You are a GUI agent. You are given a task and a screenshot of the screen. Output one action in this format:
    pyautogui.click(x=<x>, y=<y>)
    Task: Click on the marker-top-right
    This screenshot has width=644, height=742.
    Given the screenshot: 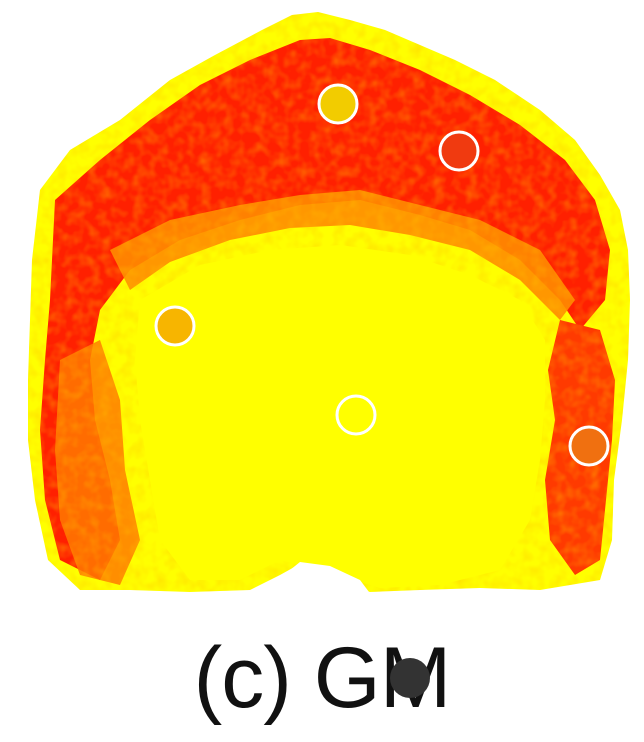 What is the action you would take?
    pyautogui.click(x=459, y=151)
    